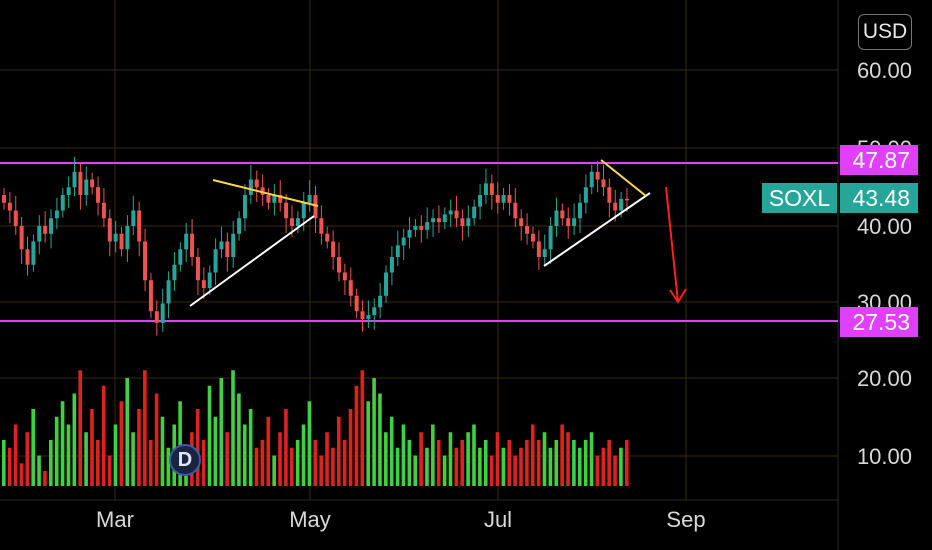 The height and width of the screenshot is (550, 932). Describe the element at coordinates (252, 261) in the screenshot. I see `support-trendline` at that location.